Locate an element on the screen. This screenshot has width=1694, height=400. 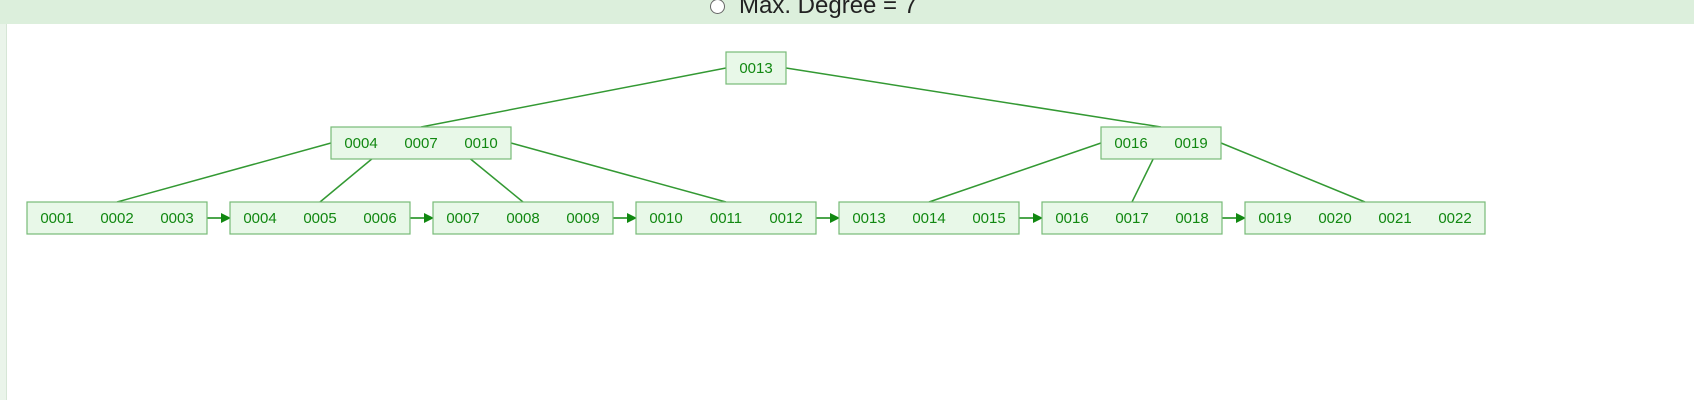
node-key: 0020 is located at coordinates (1334, 218).